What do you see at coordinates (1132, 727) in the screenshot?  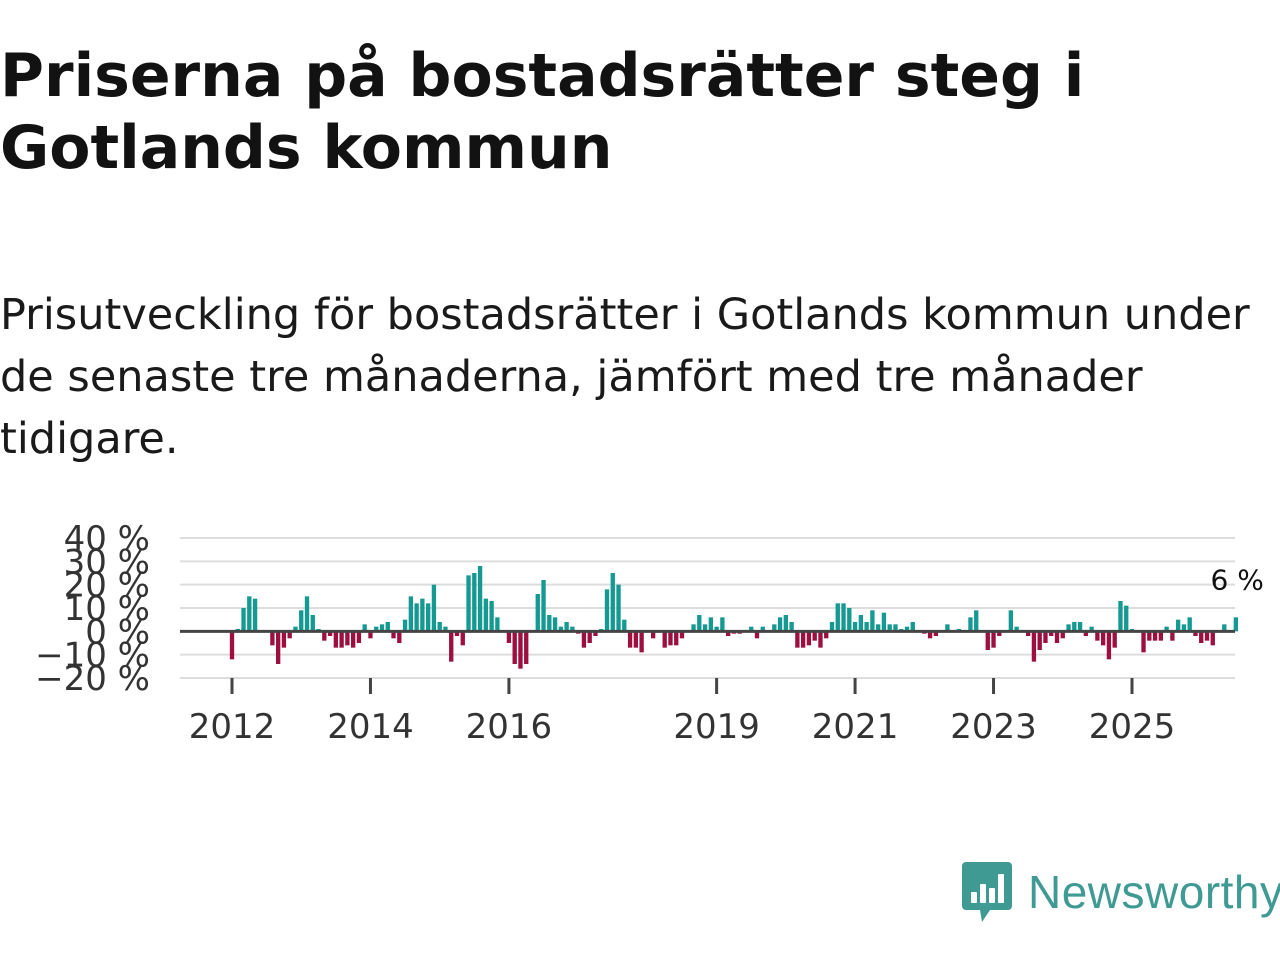 I see `x-tick-label: 2025` at bounding box center [1132, 727].